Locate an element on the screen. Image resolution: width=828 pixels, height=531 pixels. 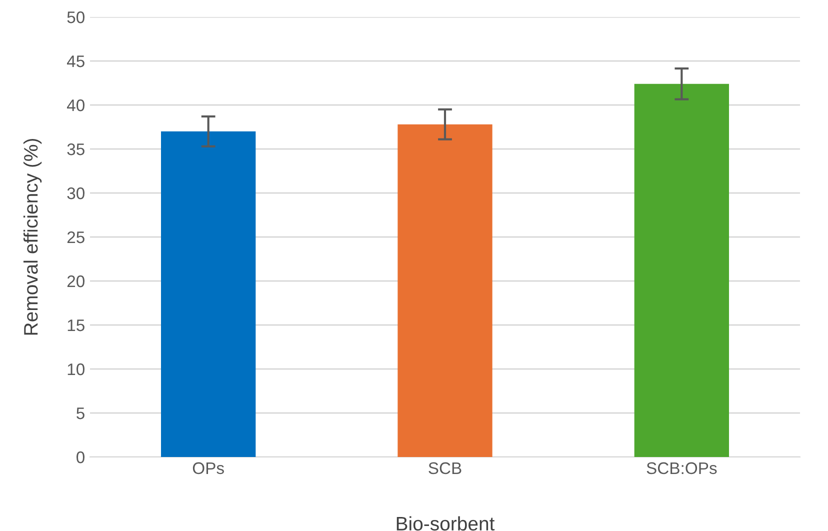
x-axis-title: Bio-sorbent is located at coordinates (445, 523).